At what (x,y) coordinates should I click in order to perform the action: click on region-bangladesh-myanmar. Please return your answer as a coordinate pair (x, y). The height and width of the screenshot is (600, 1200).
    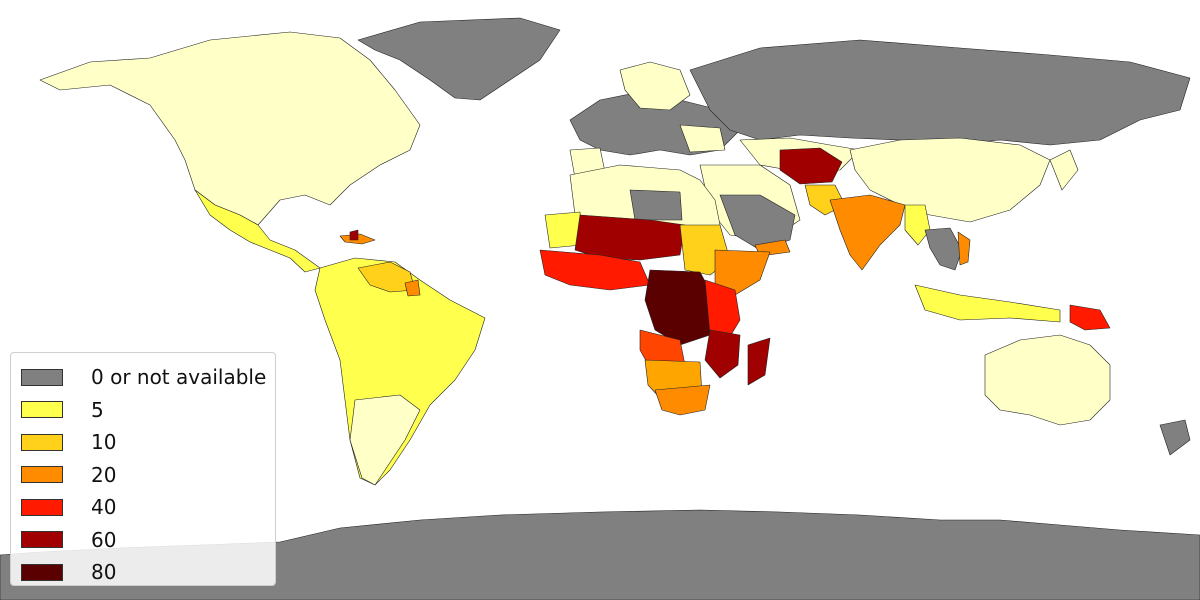
    Looking at the image, I should click on (917, 225).